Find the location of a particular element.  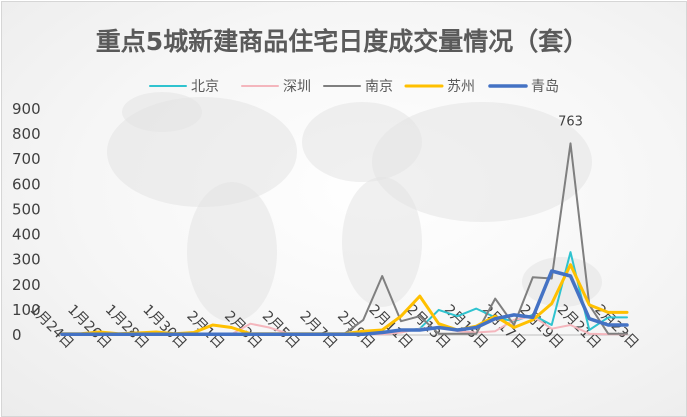

chart-title: 重点5城新建商品住宅日度成交量情况（套） is located at coordinates (342, 41).